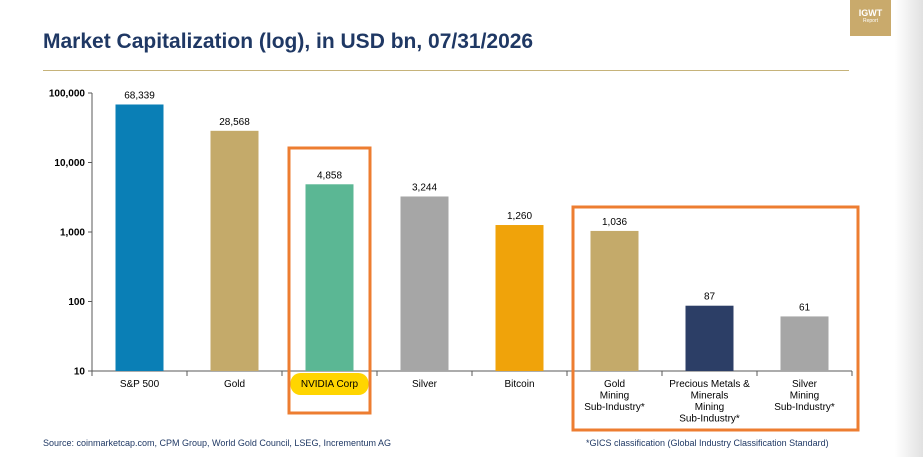 The width and height of the screenshot is (923, 457). What do you see at coordinates (870, 21) in the screenshot?
I see `logo-subtext: Report` at bounding box center [870, 21].